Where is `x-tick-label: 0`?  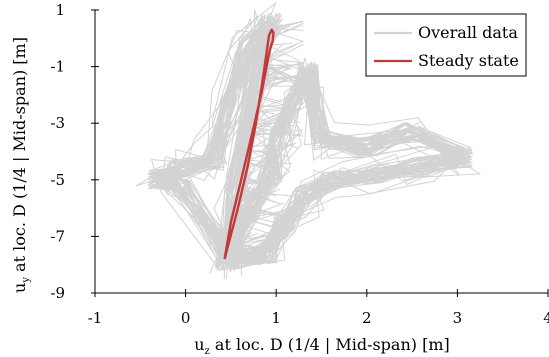
x-tick-label: 0 is located at coordinates (186, 318).